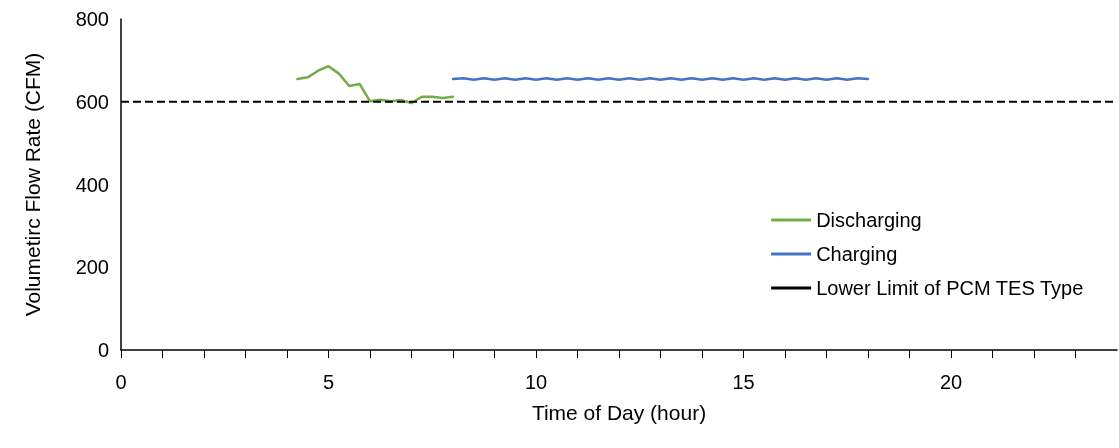 The image size is (1119, 448). What do you see at coordinates (92, 267) in the screenshot?
I see `y-tick-label: 200` at bounding box center [92, 267].